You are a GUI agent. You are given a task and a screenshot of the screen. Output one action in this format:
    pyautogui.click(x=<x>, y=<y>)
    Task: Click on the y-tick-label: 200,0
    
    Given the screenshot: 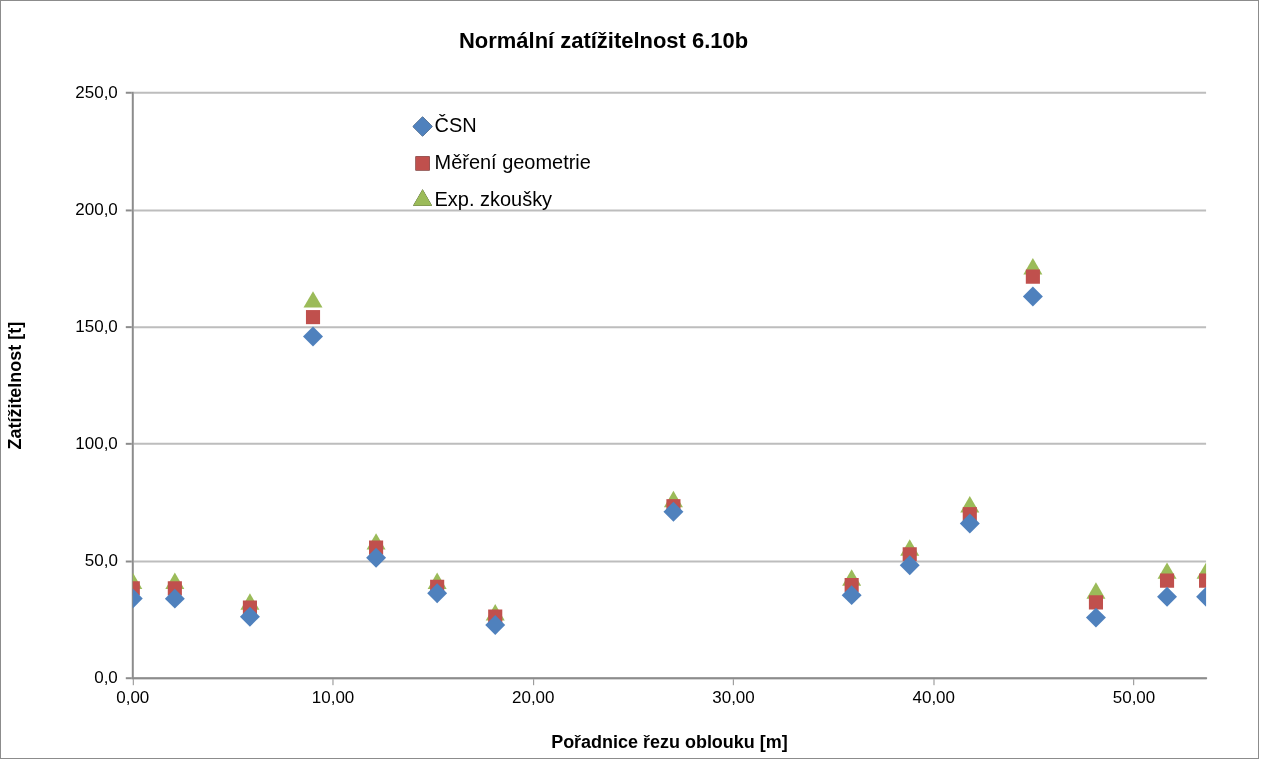 What is the action you would take?
    pyautogui.click(x=96, y=209)
    